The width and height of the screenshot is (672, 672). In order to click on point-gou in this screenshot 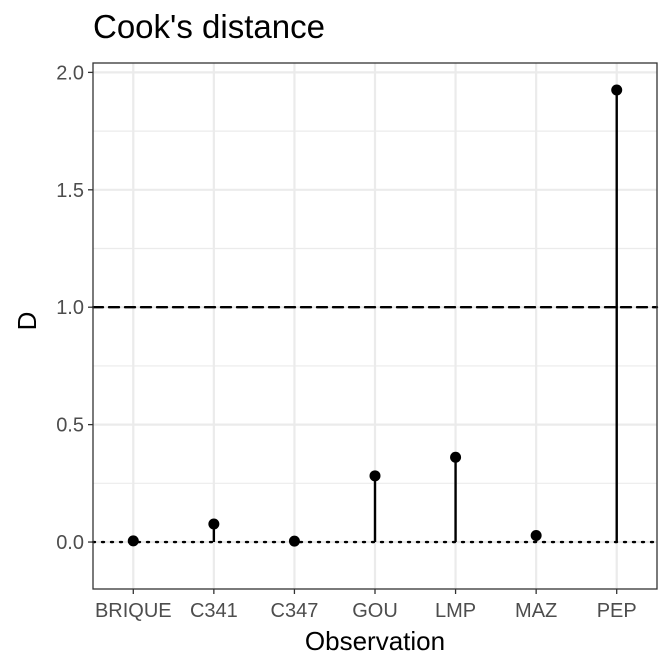, I will do `click(375, 476)`.